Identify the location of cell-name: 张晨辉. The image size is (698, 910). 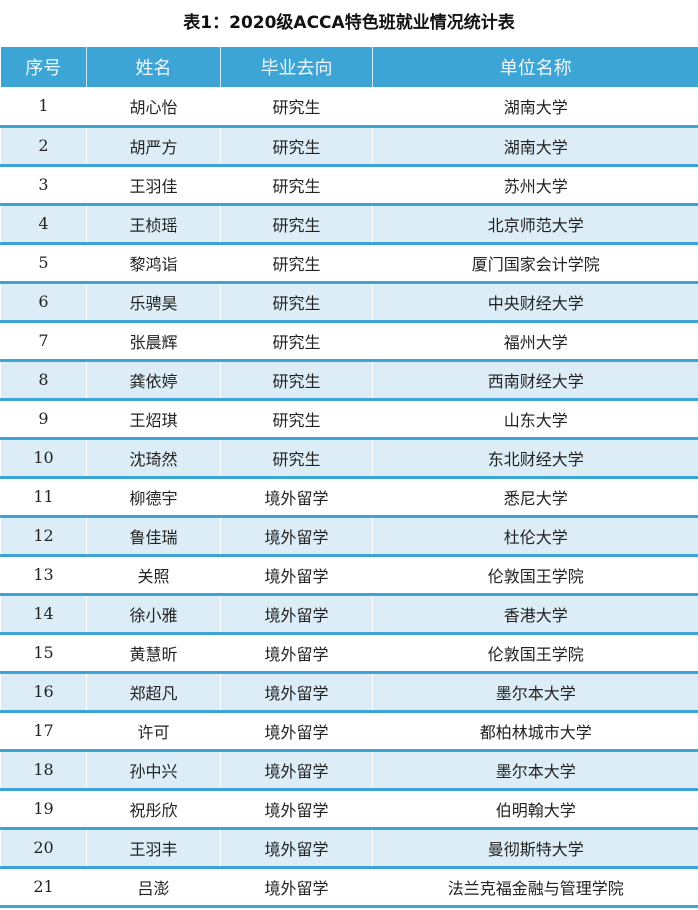
(153, 341).